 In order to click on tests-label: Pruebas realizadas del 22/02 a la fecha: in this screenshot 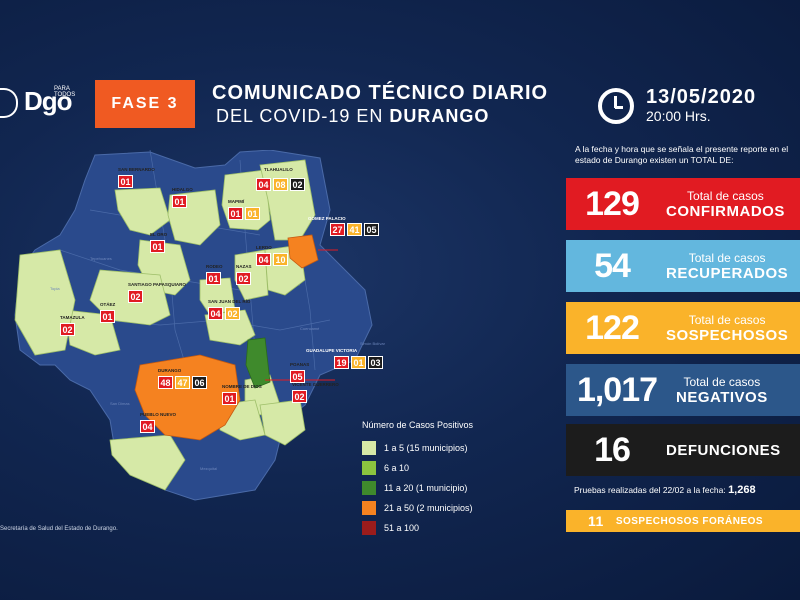, I will do `click(650, 490)`.